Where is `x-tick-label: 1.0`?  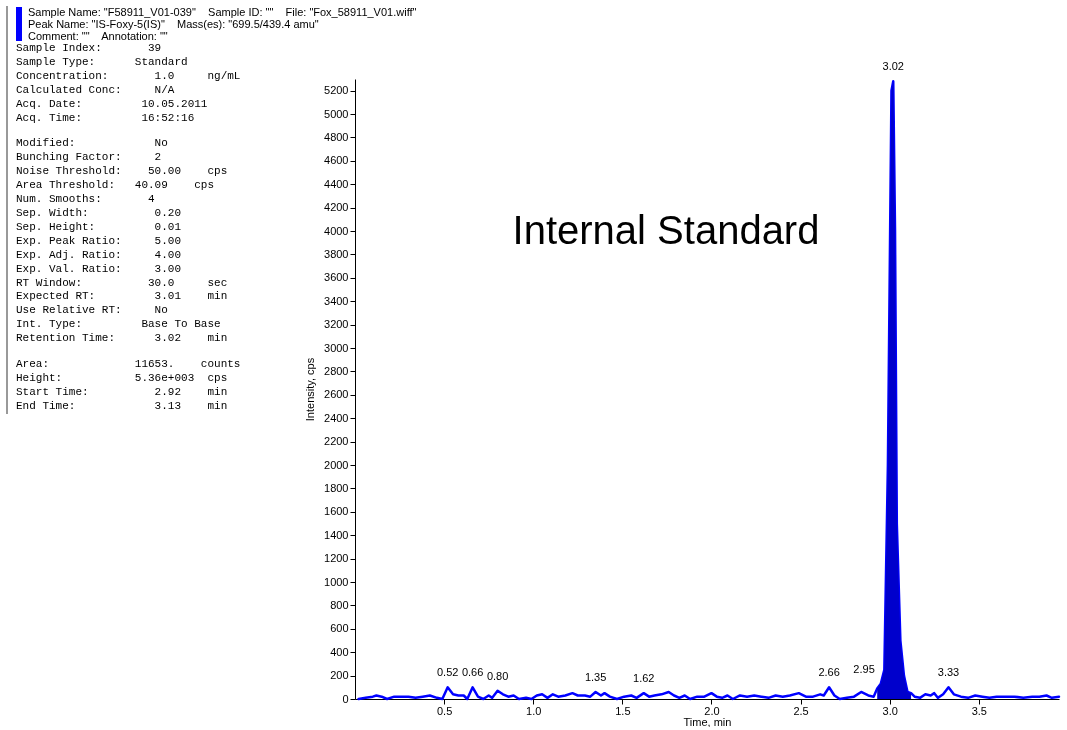
x-tick-label: 1.0 is located at coordinates (534, 710).